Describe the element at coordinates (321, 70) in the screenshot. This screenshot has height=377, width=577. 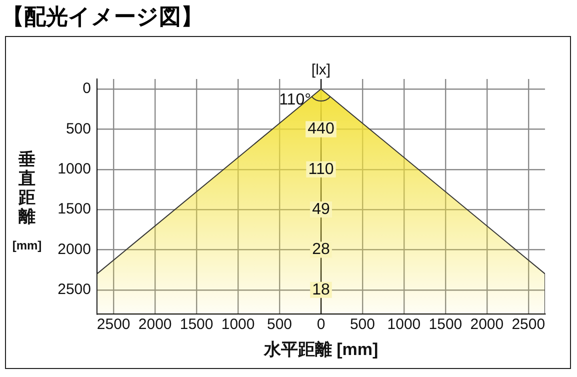
I see `ref-line-label: [lx]` at that location.